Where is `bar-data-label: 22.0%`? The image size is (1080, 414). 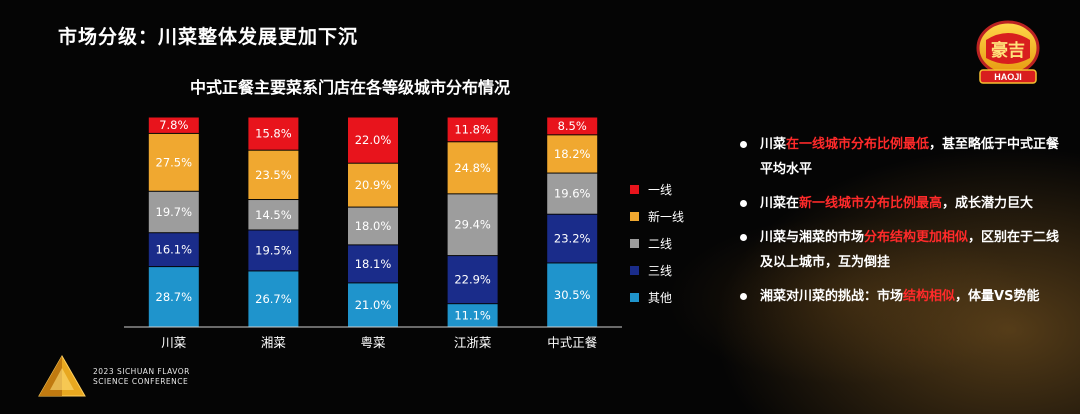
bar-data-label: 22.0% is located at coordinates (373, 140).